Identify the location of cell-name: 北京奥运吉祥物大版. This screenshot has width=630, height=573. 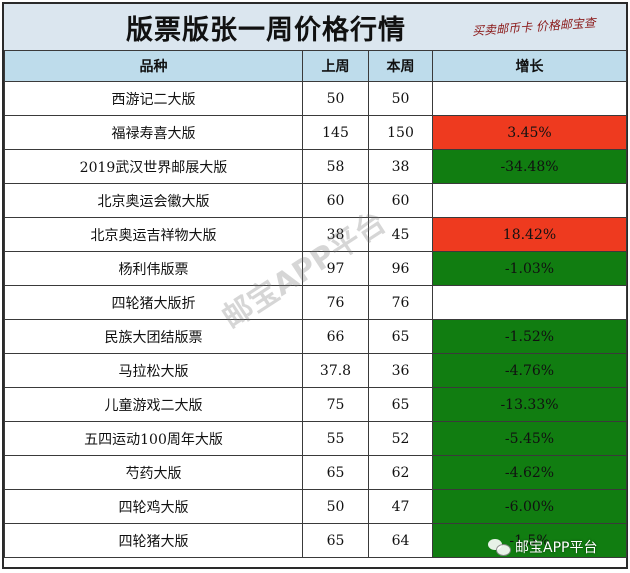
(153, 234).